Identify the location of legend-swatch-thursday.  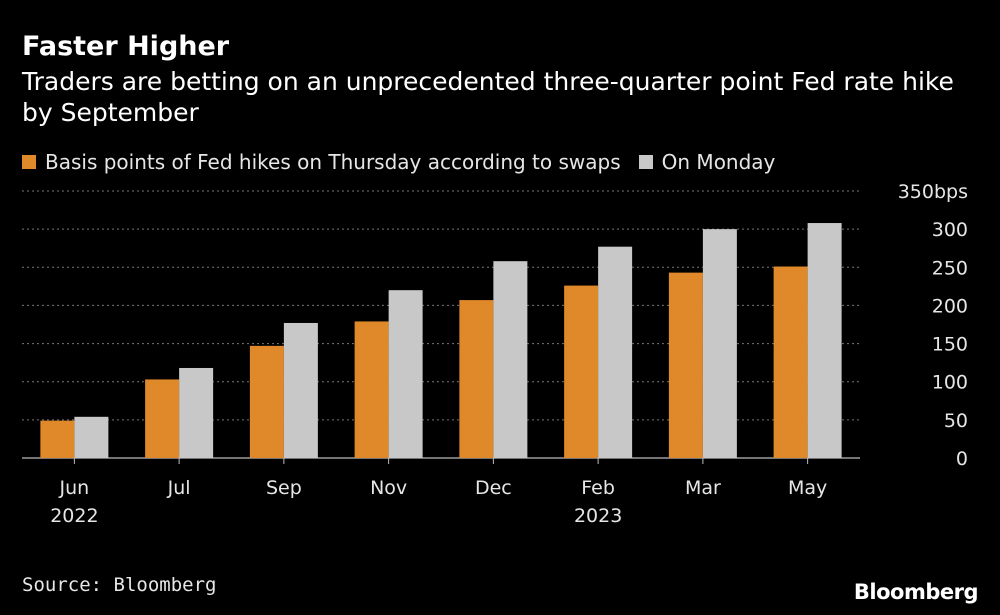
(29, 162).